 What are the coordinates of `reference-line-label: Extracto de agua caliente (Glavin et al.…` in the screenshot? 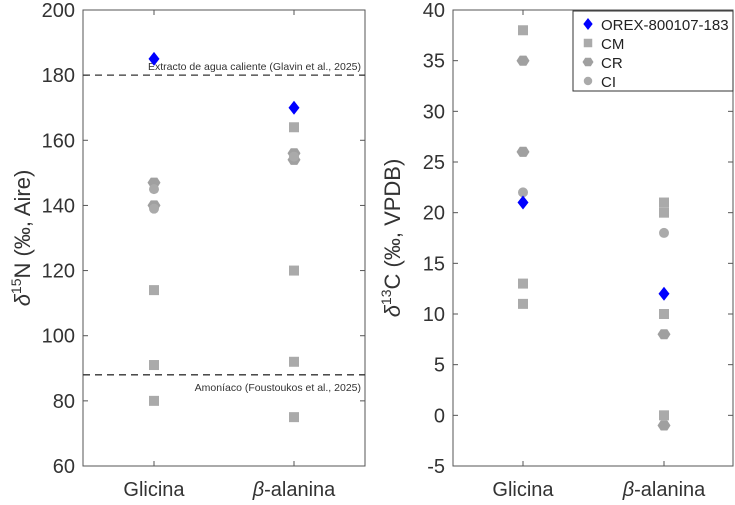 It's located at (254, 67).